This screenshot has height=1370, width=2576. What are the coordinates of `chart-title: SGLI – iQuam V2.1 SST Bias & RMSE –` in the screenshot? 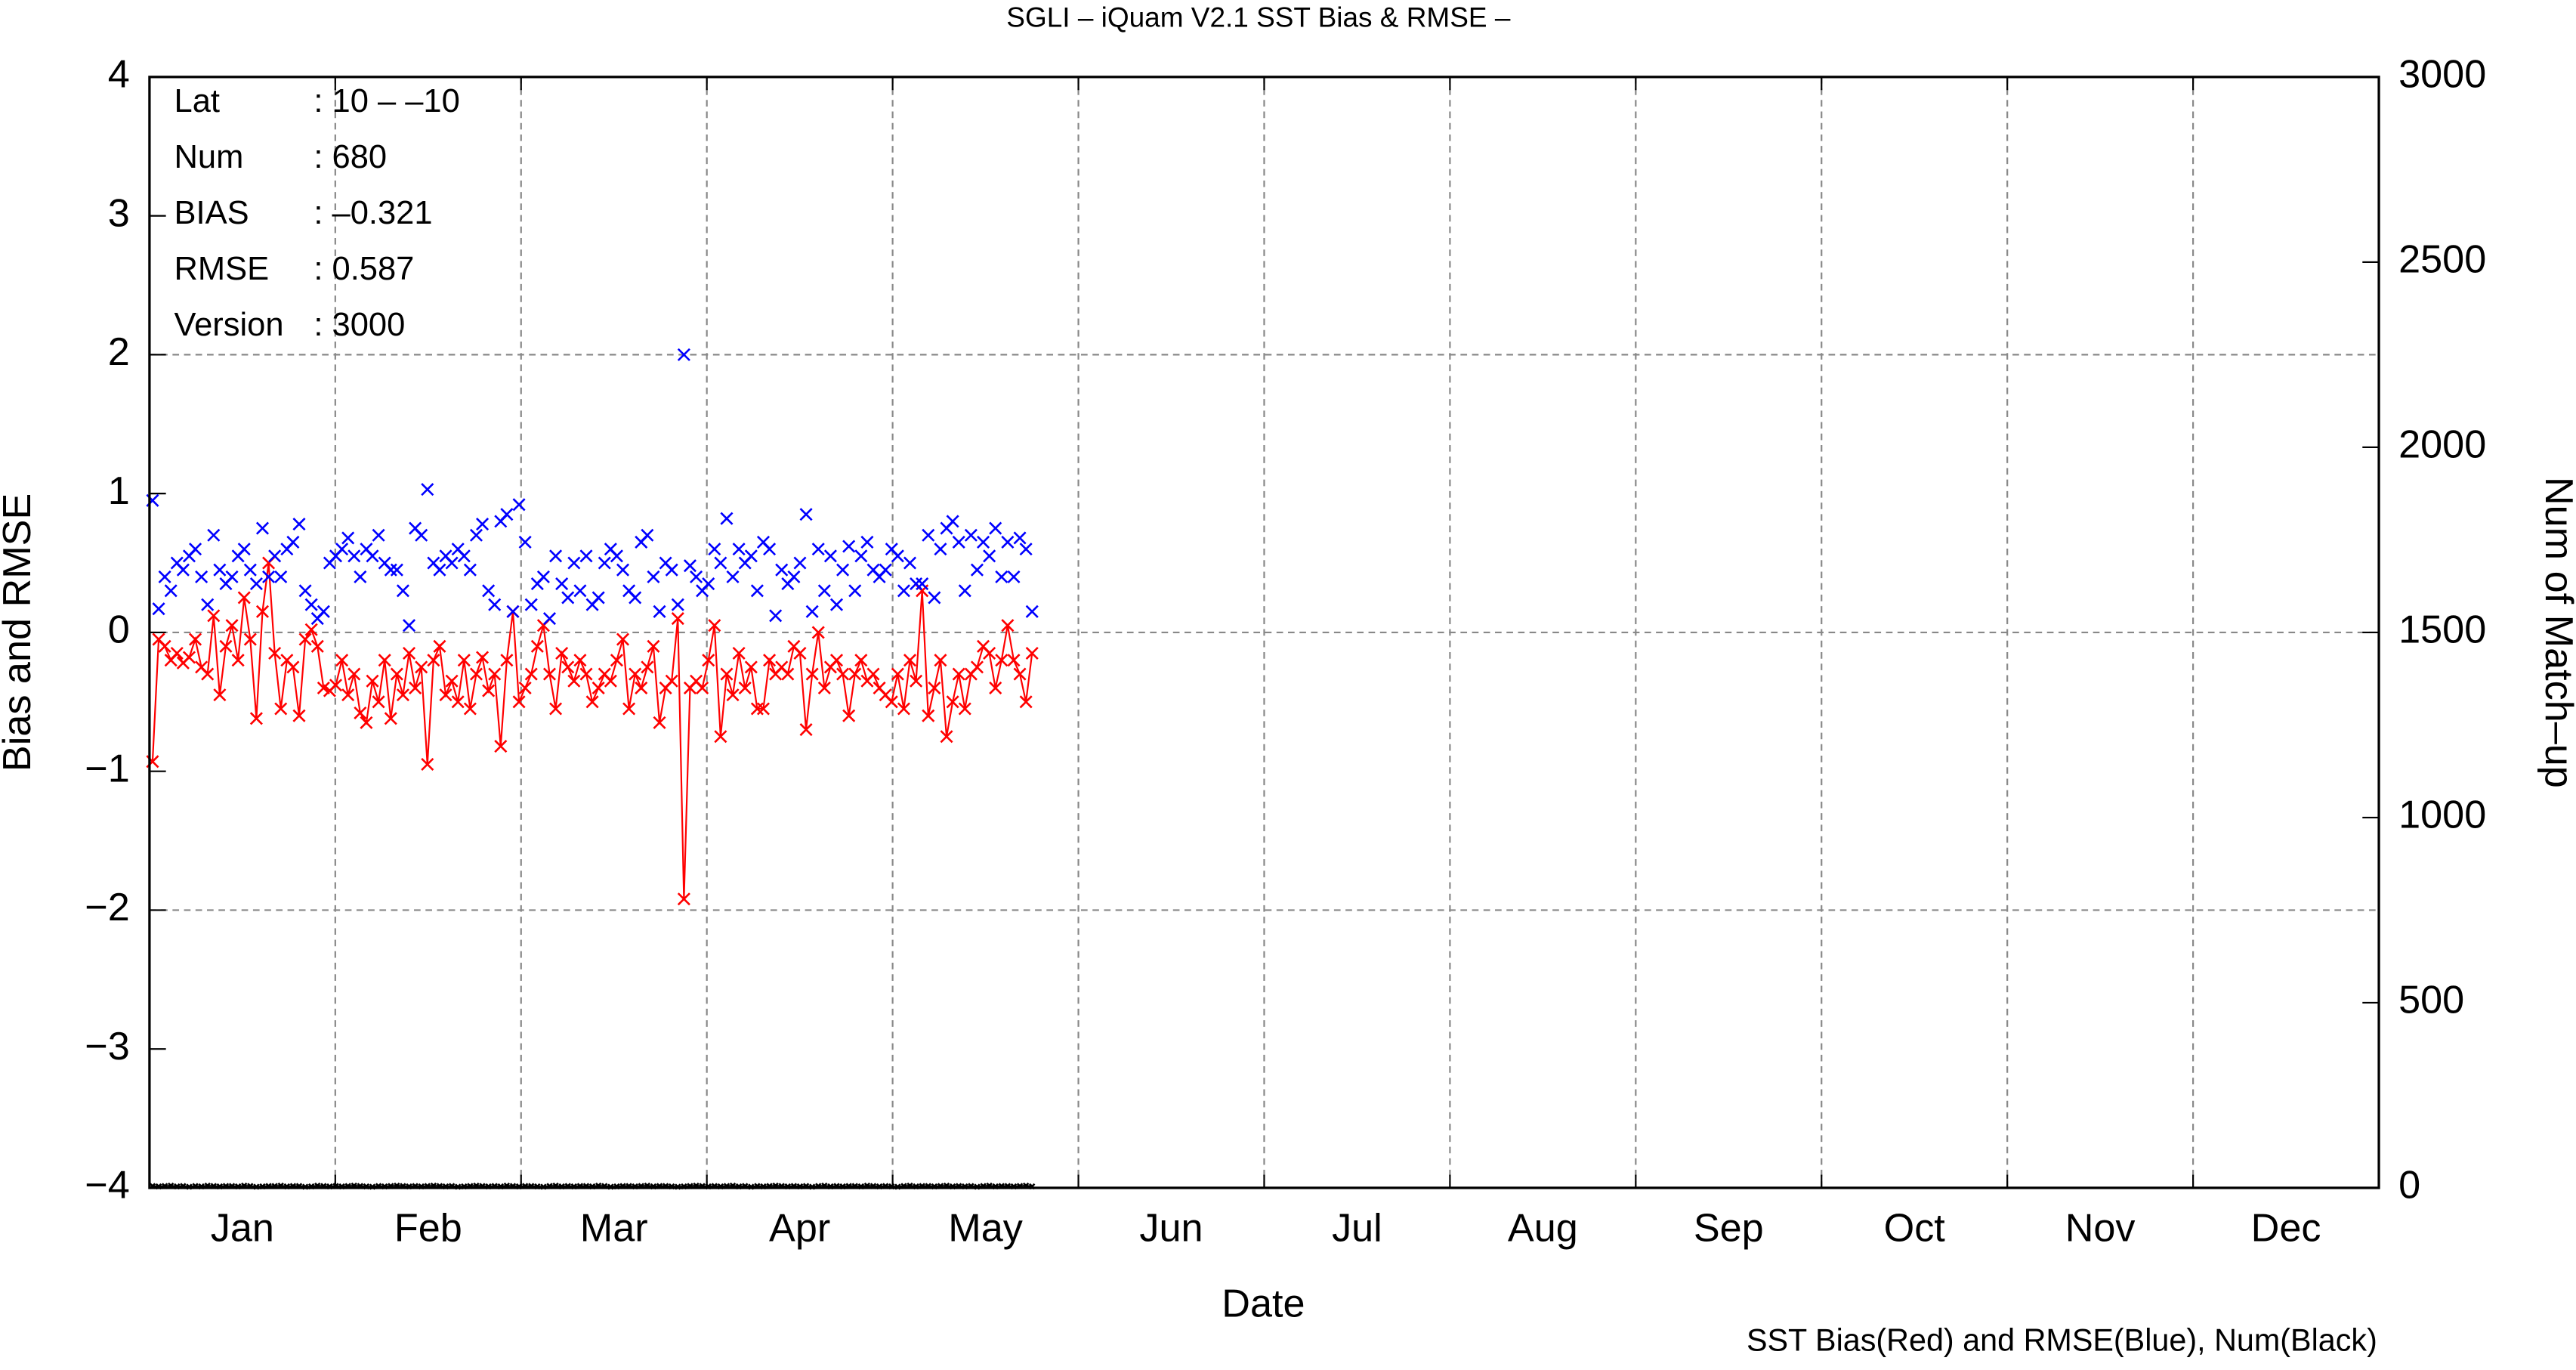 It's located at (1258, 17).